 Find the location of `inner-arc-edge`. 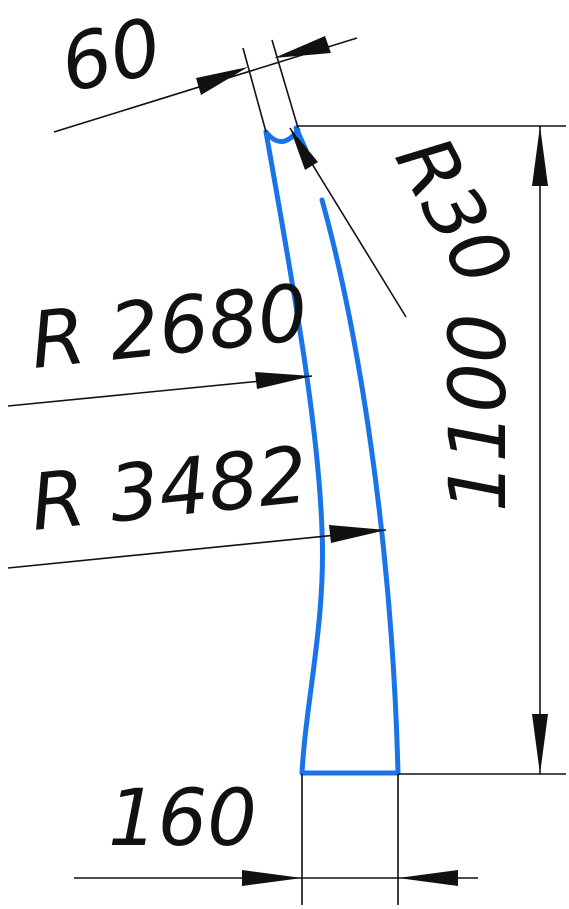

inner-arc-edge is located at coordinates (294, 452).